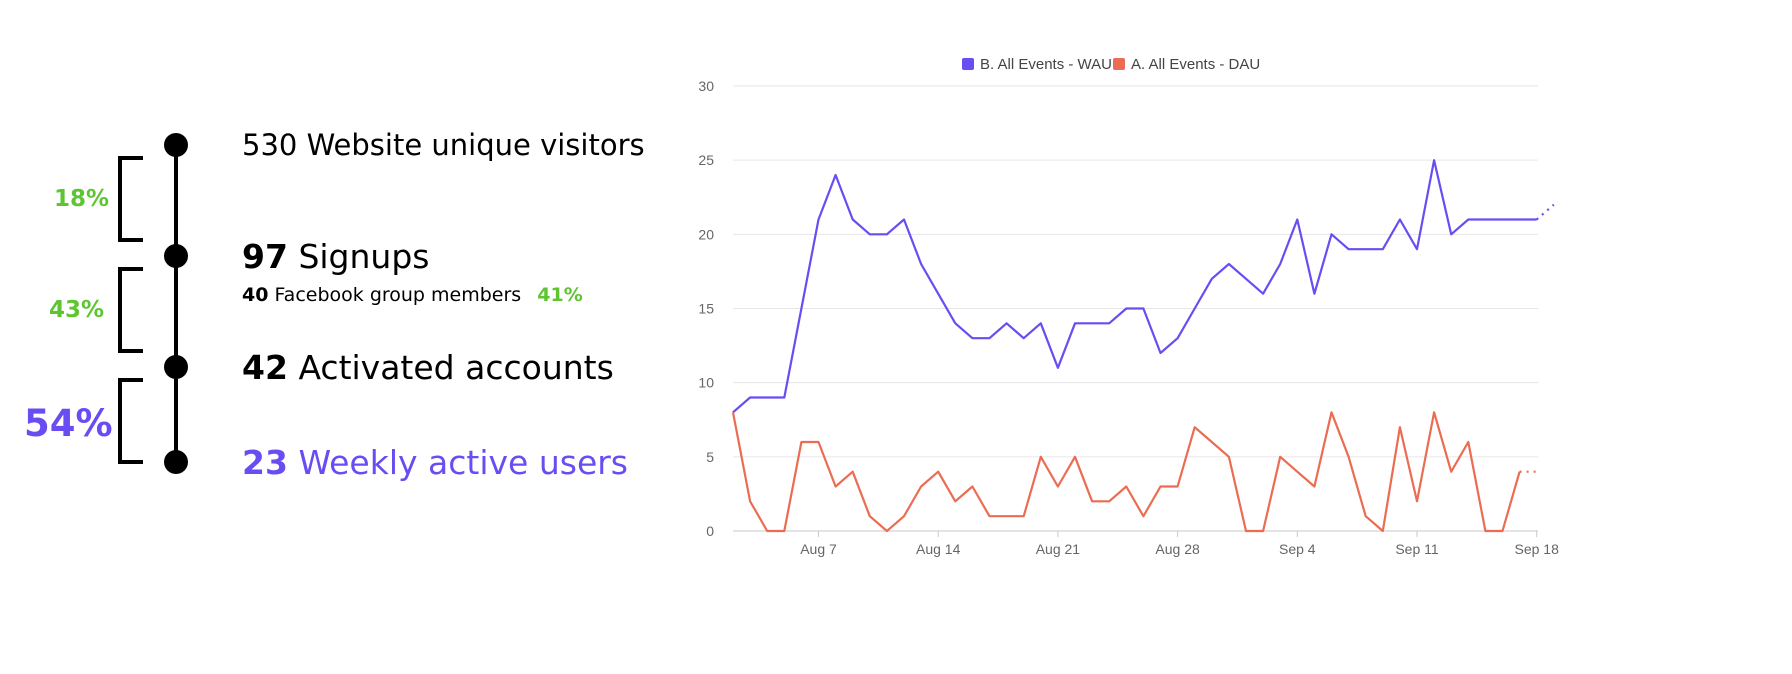 The height and width of the screenshot is (674, 1792). Describe the element at coordinates (1058, 549) in the screenshot. I see `x-tick-label: Aug 21` at that location.